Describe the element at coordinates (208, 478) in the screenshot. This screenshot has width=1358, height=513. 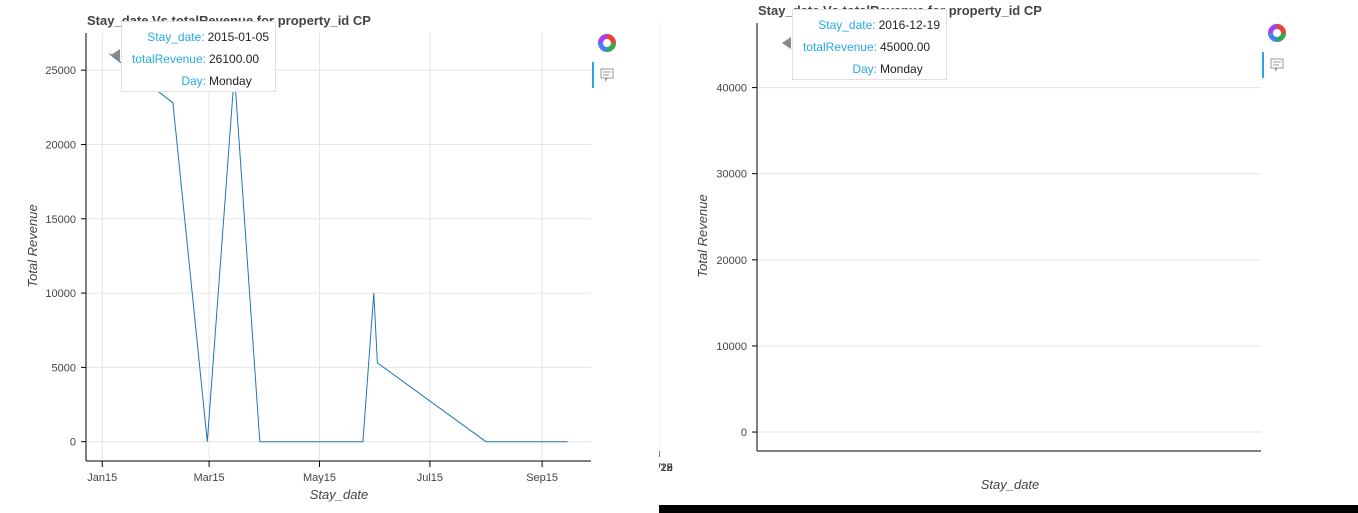
I see `x-tick-label: Mar15` at that location.